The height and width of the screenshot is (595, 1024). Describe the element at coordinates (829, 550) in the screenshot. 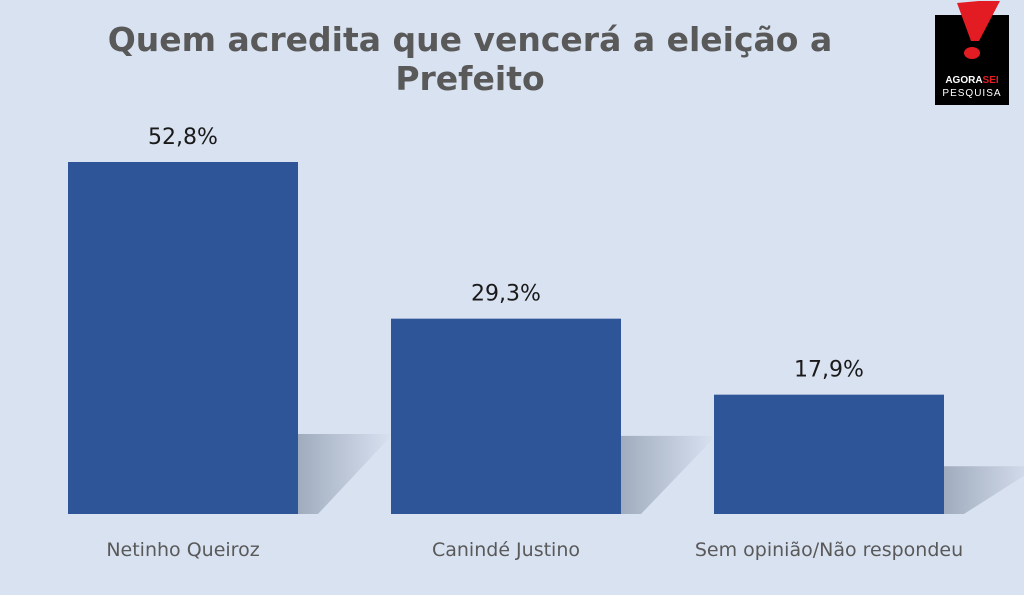

I see `category-label: Sem opinião/Não respondeu` at that location.